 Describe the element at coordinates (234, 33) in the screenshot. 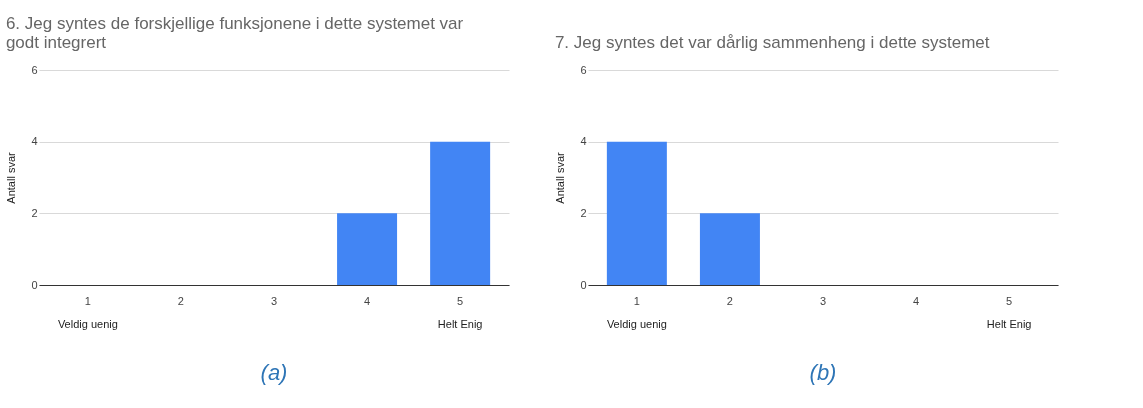

I see `chart-title: 6. Jeg syntes de forskjellige funksjonene i dette systemet var godt integrert` at that location.